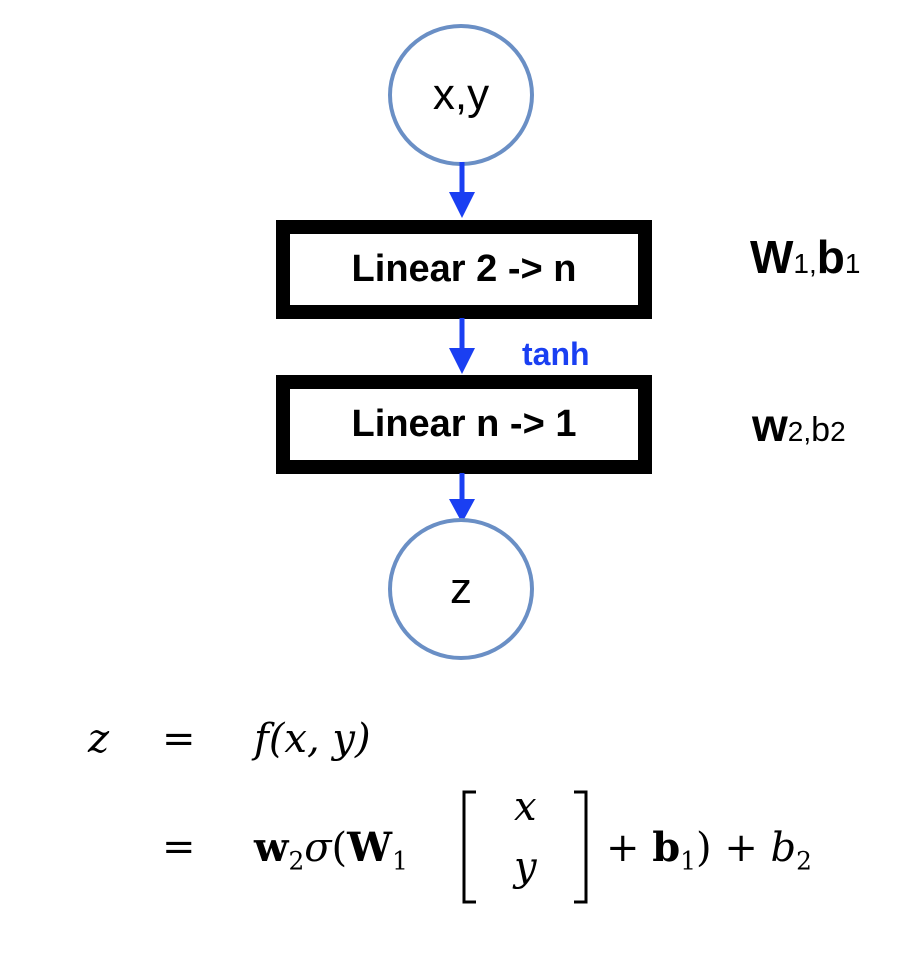 This screenshot has width=908, height=955. What do you see at coordinates (795, 431) in the screenshot?
I see `layer2-param-w-sub: 2` at bounding box center [795, 431].